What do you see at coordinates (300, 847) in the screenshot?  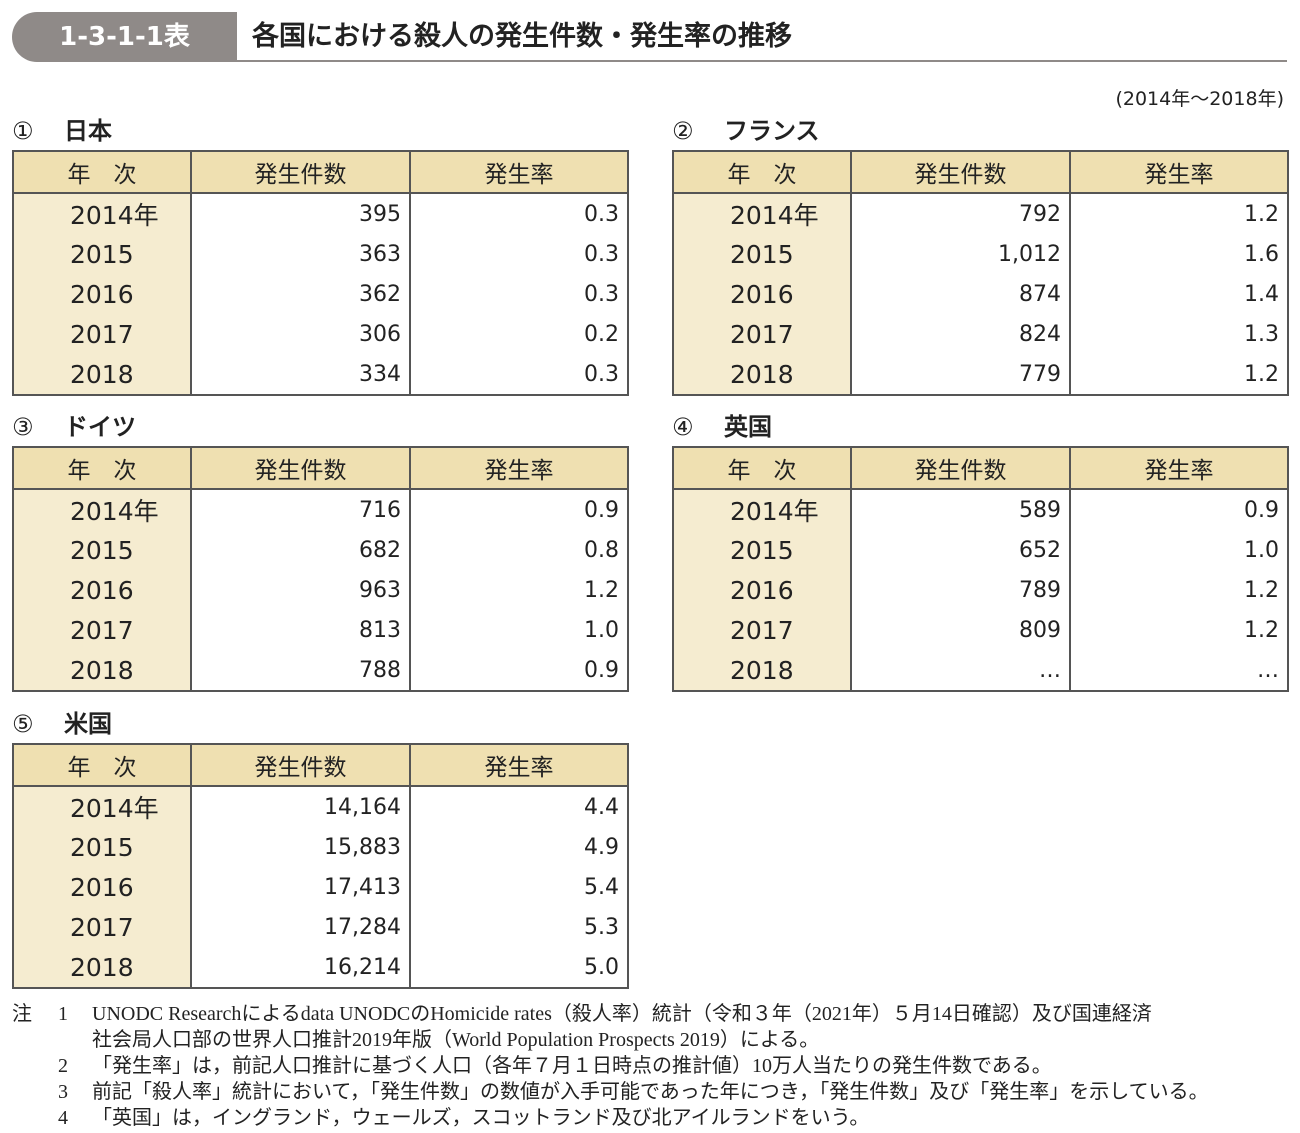 I see `value-cell: 15,883` at bounding box center [300, 847].